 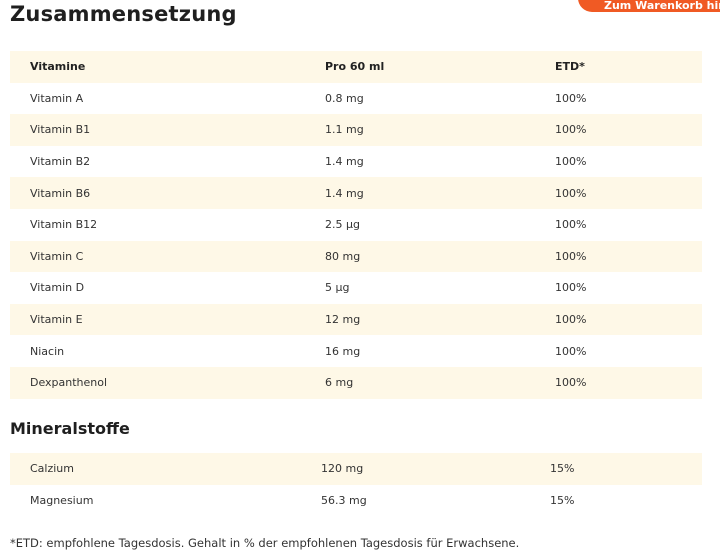 I want to click on nutrient-name: Niacin, so click(x=47, y=351).